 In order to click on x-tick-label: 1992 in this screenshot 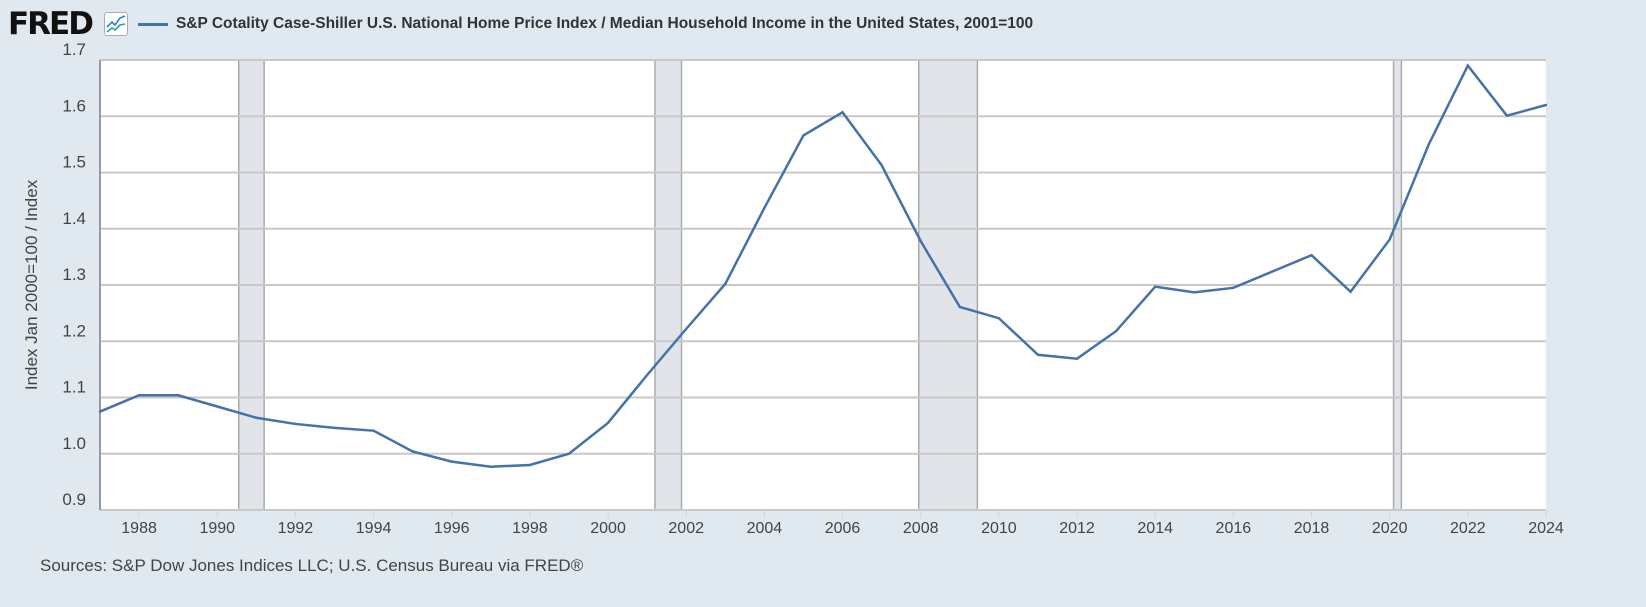, I will do `click(296, 528)`.